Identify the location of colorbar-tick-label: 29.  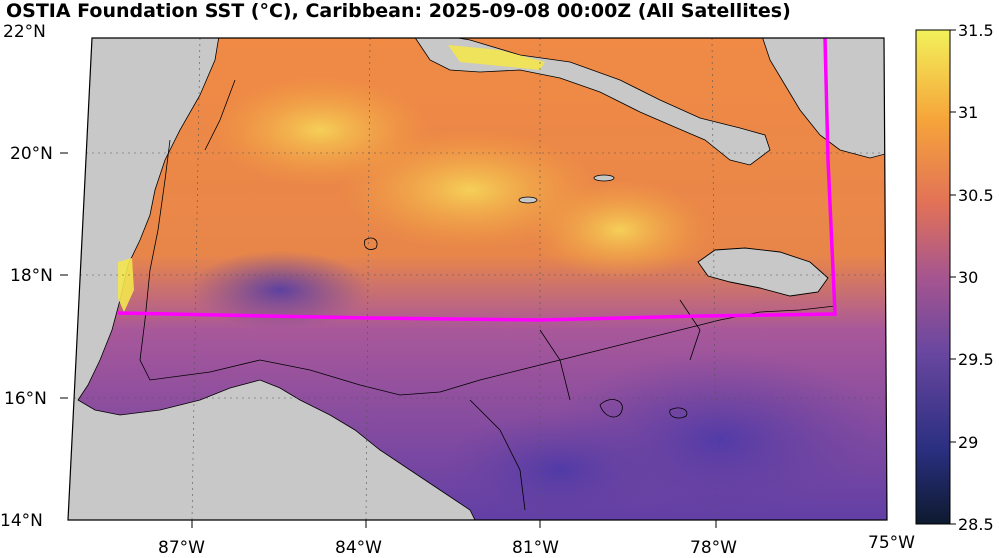
(968, 442).